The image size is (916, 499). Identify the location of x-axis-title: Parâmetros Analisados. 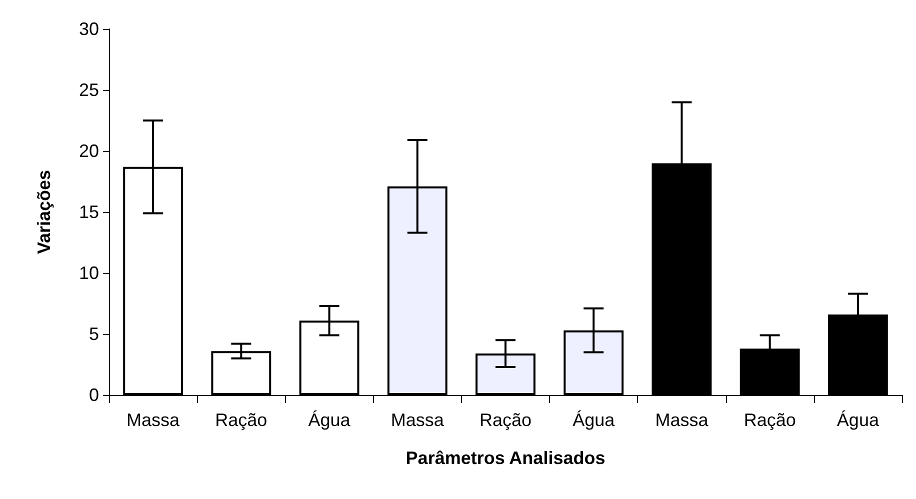
(506, 458).